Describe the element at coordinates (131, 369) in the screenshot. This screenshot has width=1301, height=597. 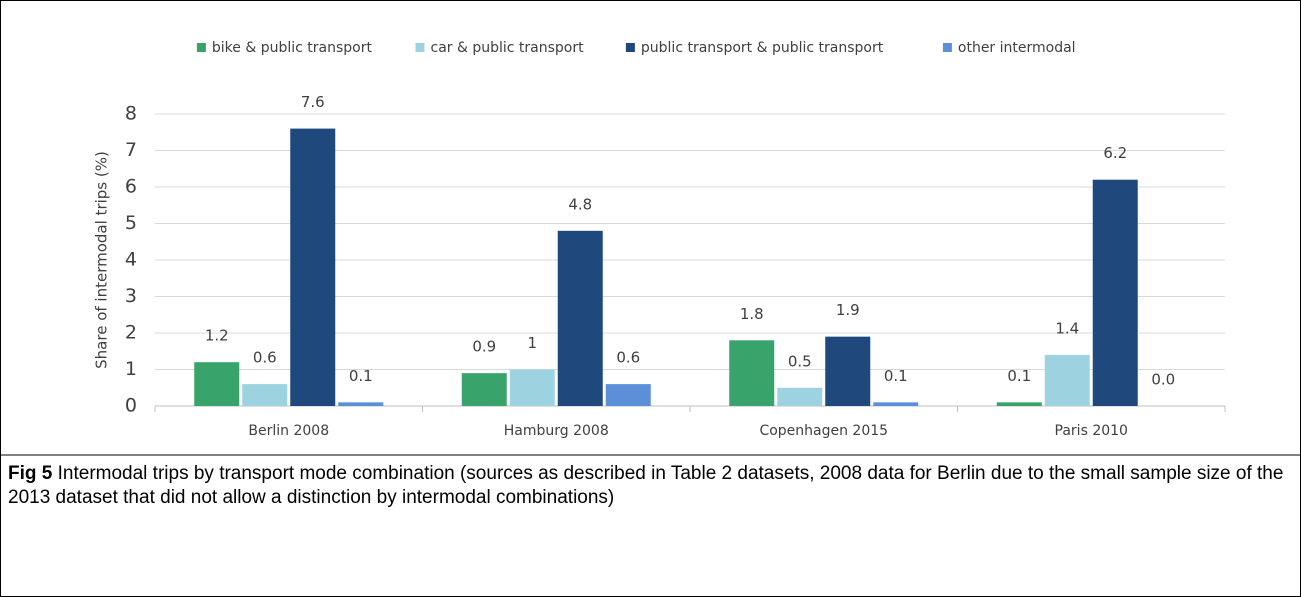
I see `y-tick-label: 1` at that location.